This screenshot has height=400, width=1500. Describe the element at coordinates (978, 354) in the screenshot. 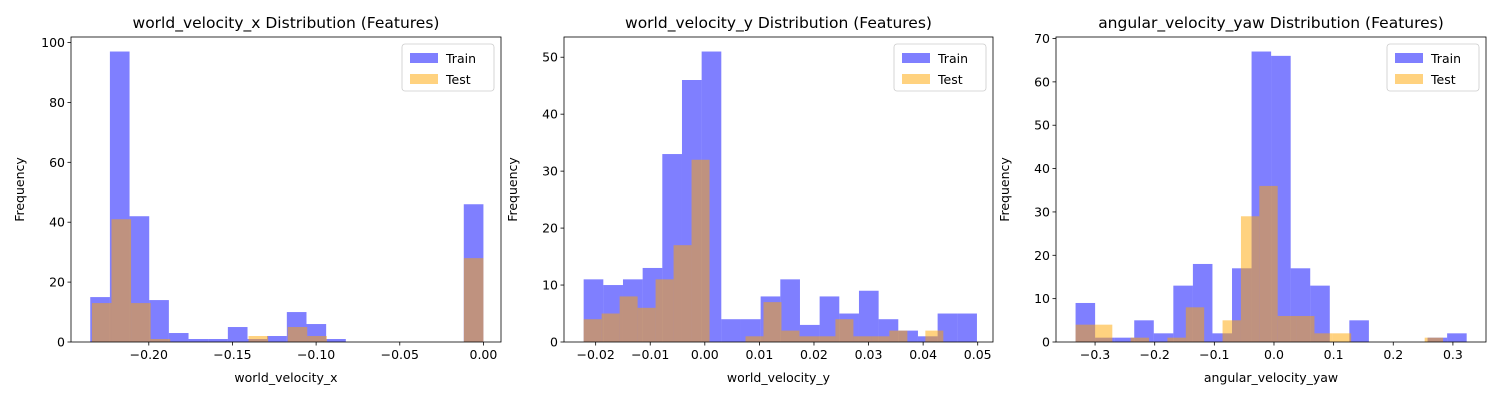

I see `x-tick-label: 0.05` at that location.